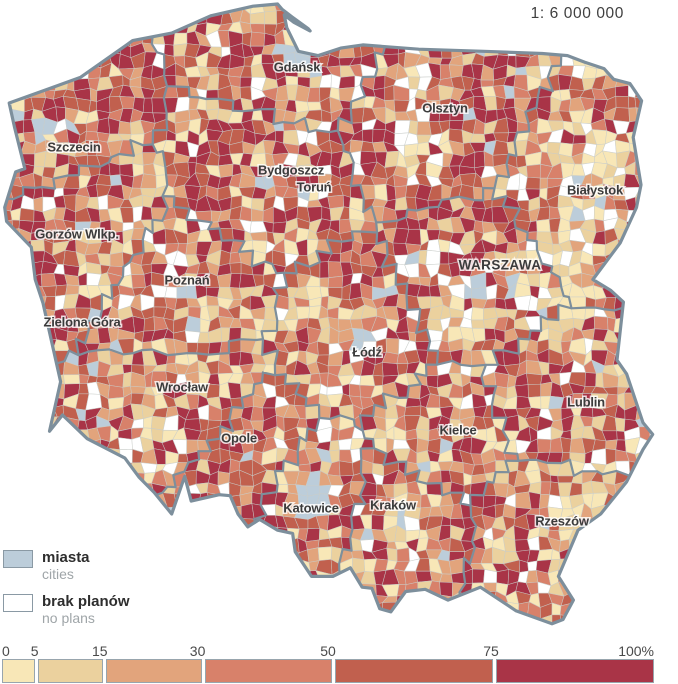 The width and height of the screenshot is (678, 684). Describe the element at coordinates (562, 521) in the screenshot. I see `city-label: Rzeszów` at that location.